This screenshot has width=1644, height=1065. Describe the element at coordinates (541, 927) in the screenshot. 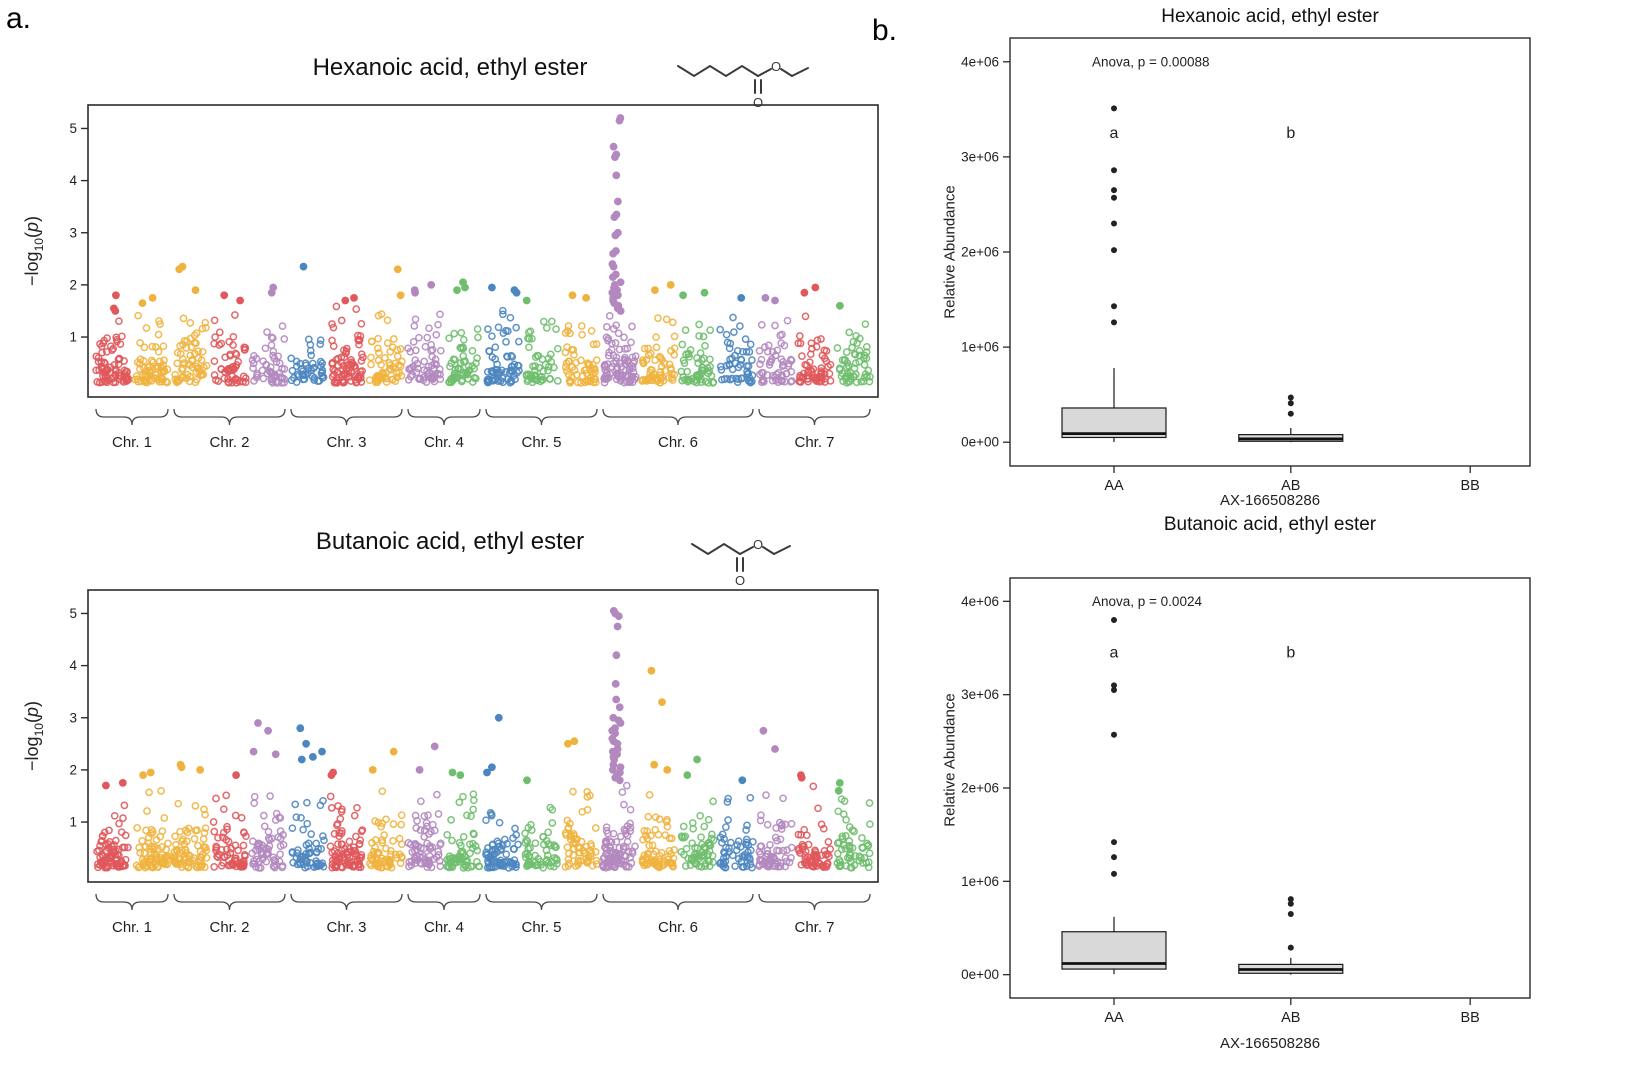

I see `chr-label: Chr. 5` at that location.